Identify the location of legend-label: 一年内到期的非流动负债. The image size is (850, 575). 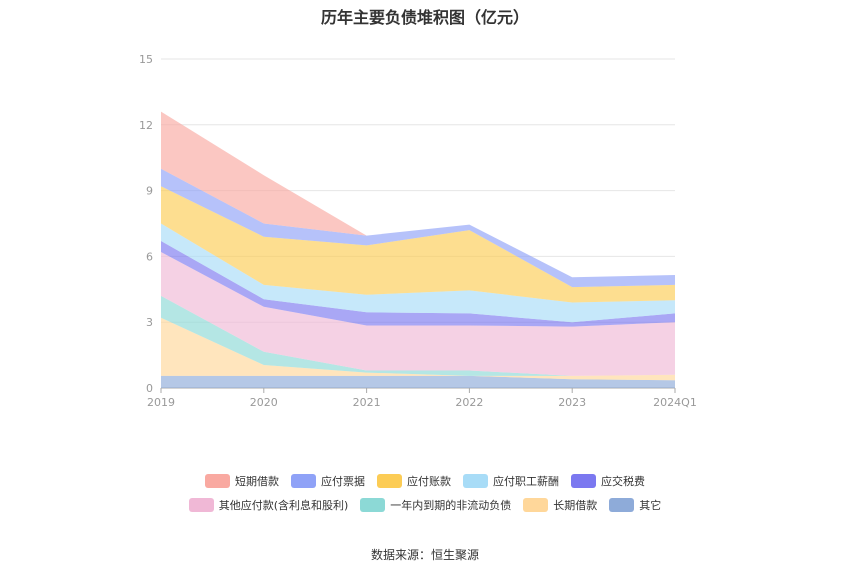
(451, 505).